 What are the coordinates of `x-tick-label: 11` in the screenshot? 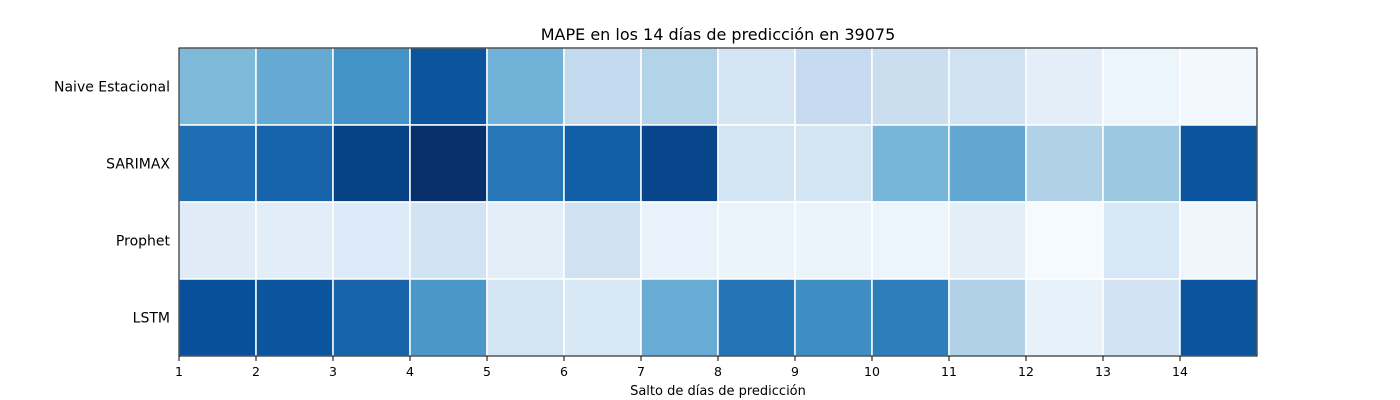 It's located at (949, 371).